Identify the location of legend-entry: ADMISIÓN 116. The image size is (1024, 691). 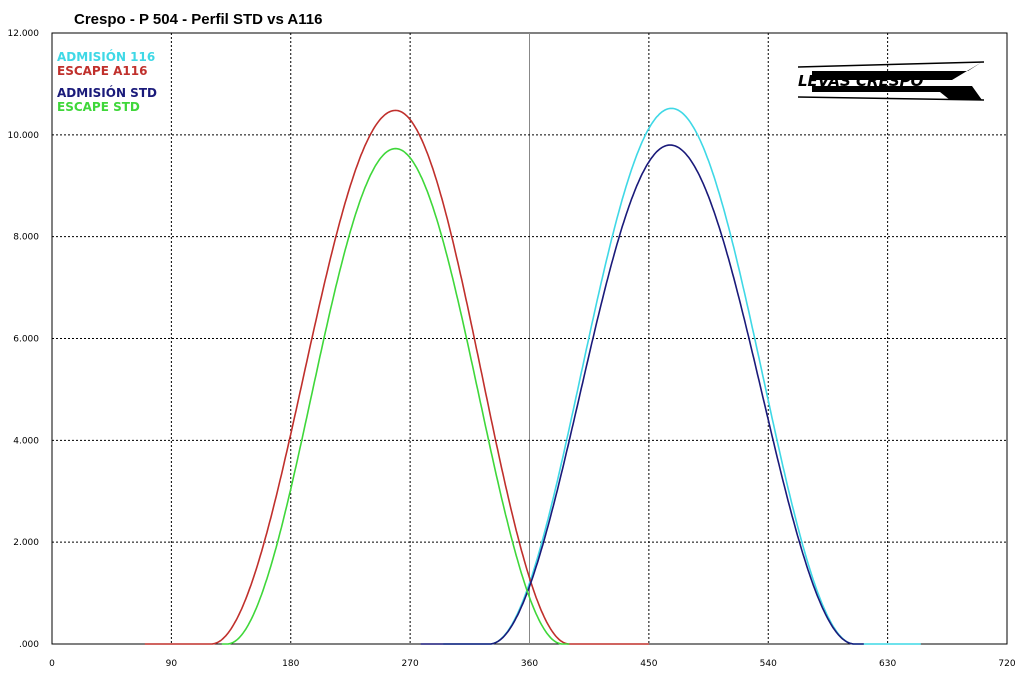
(106, 56).